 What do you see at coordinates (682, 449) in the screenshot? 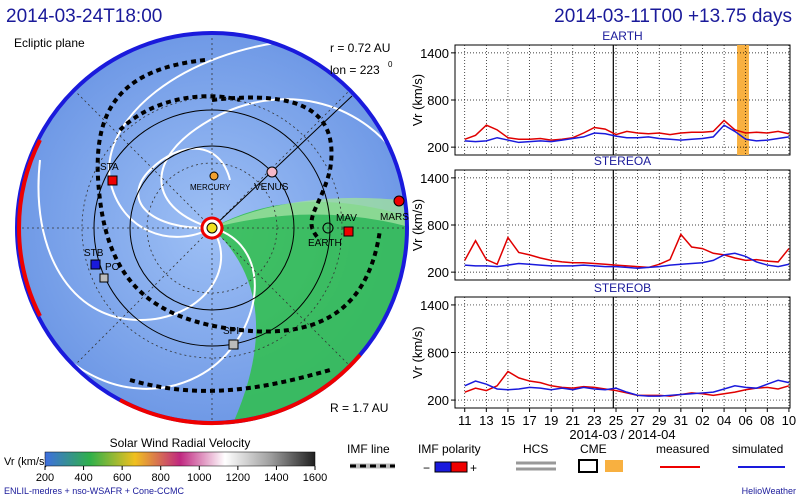
I see `legend-measured: measured` at bounding box center [682, 449].